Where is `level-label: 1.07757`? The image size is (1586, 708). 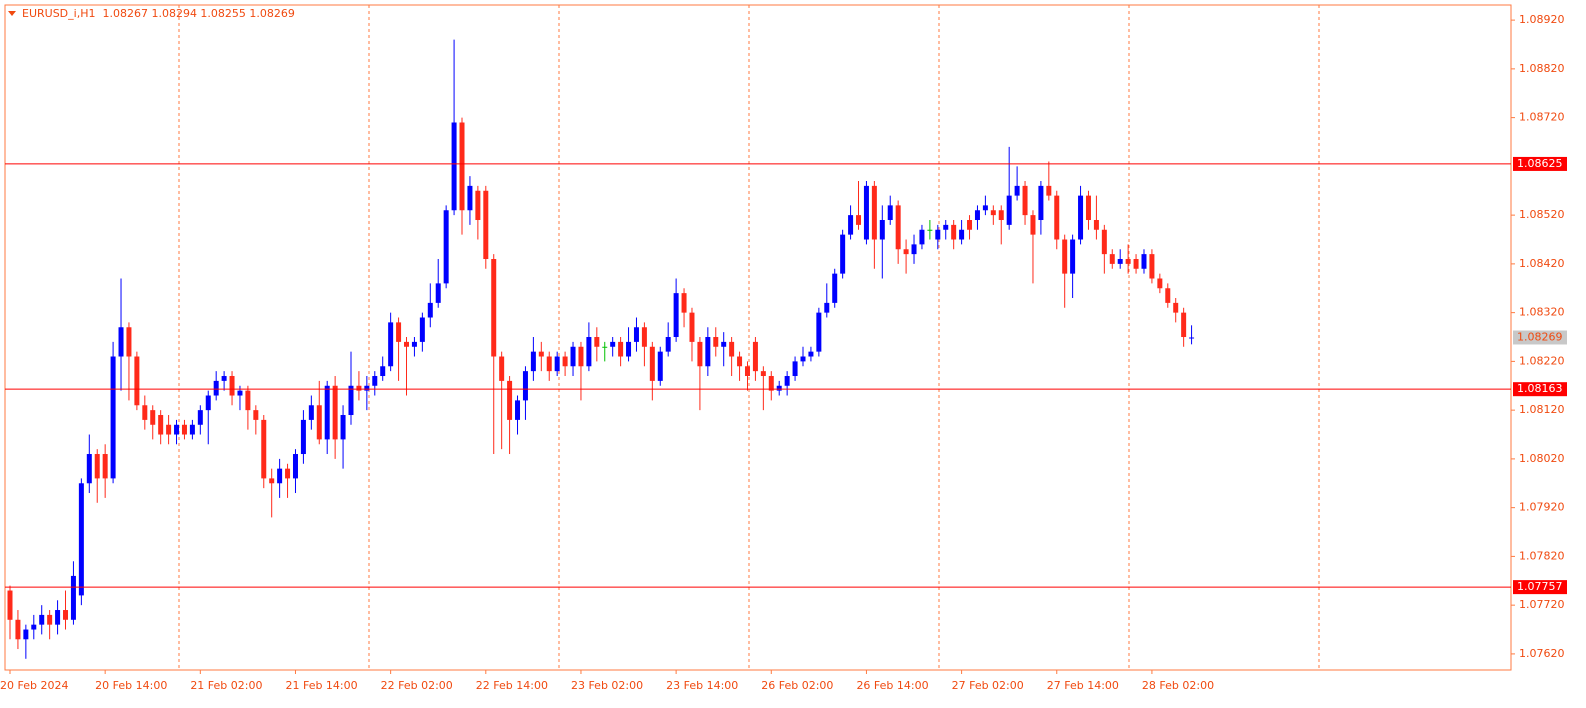
level-label: 1.07757 is located at coordinates (1540, 586).